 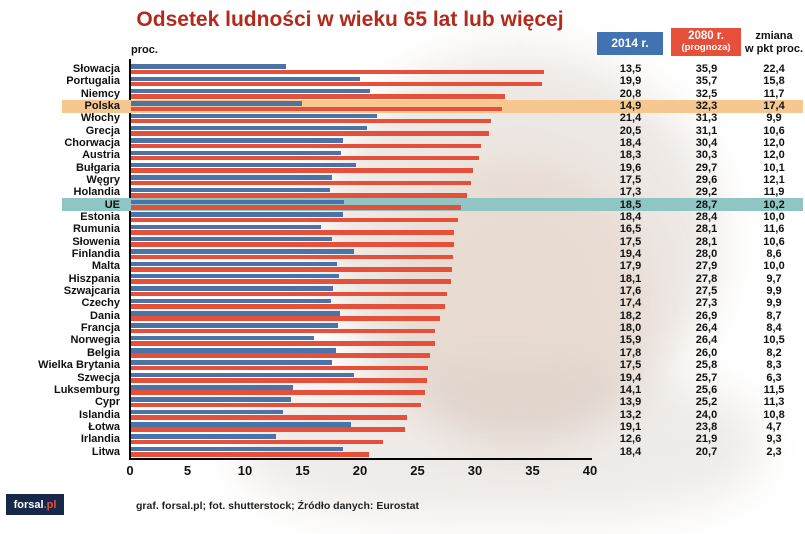 I want to click on country-label: Holandia, so click(x=96, y=192).